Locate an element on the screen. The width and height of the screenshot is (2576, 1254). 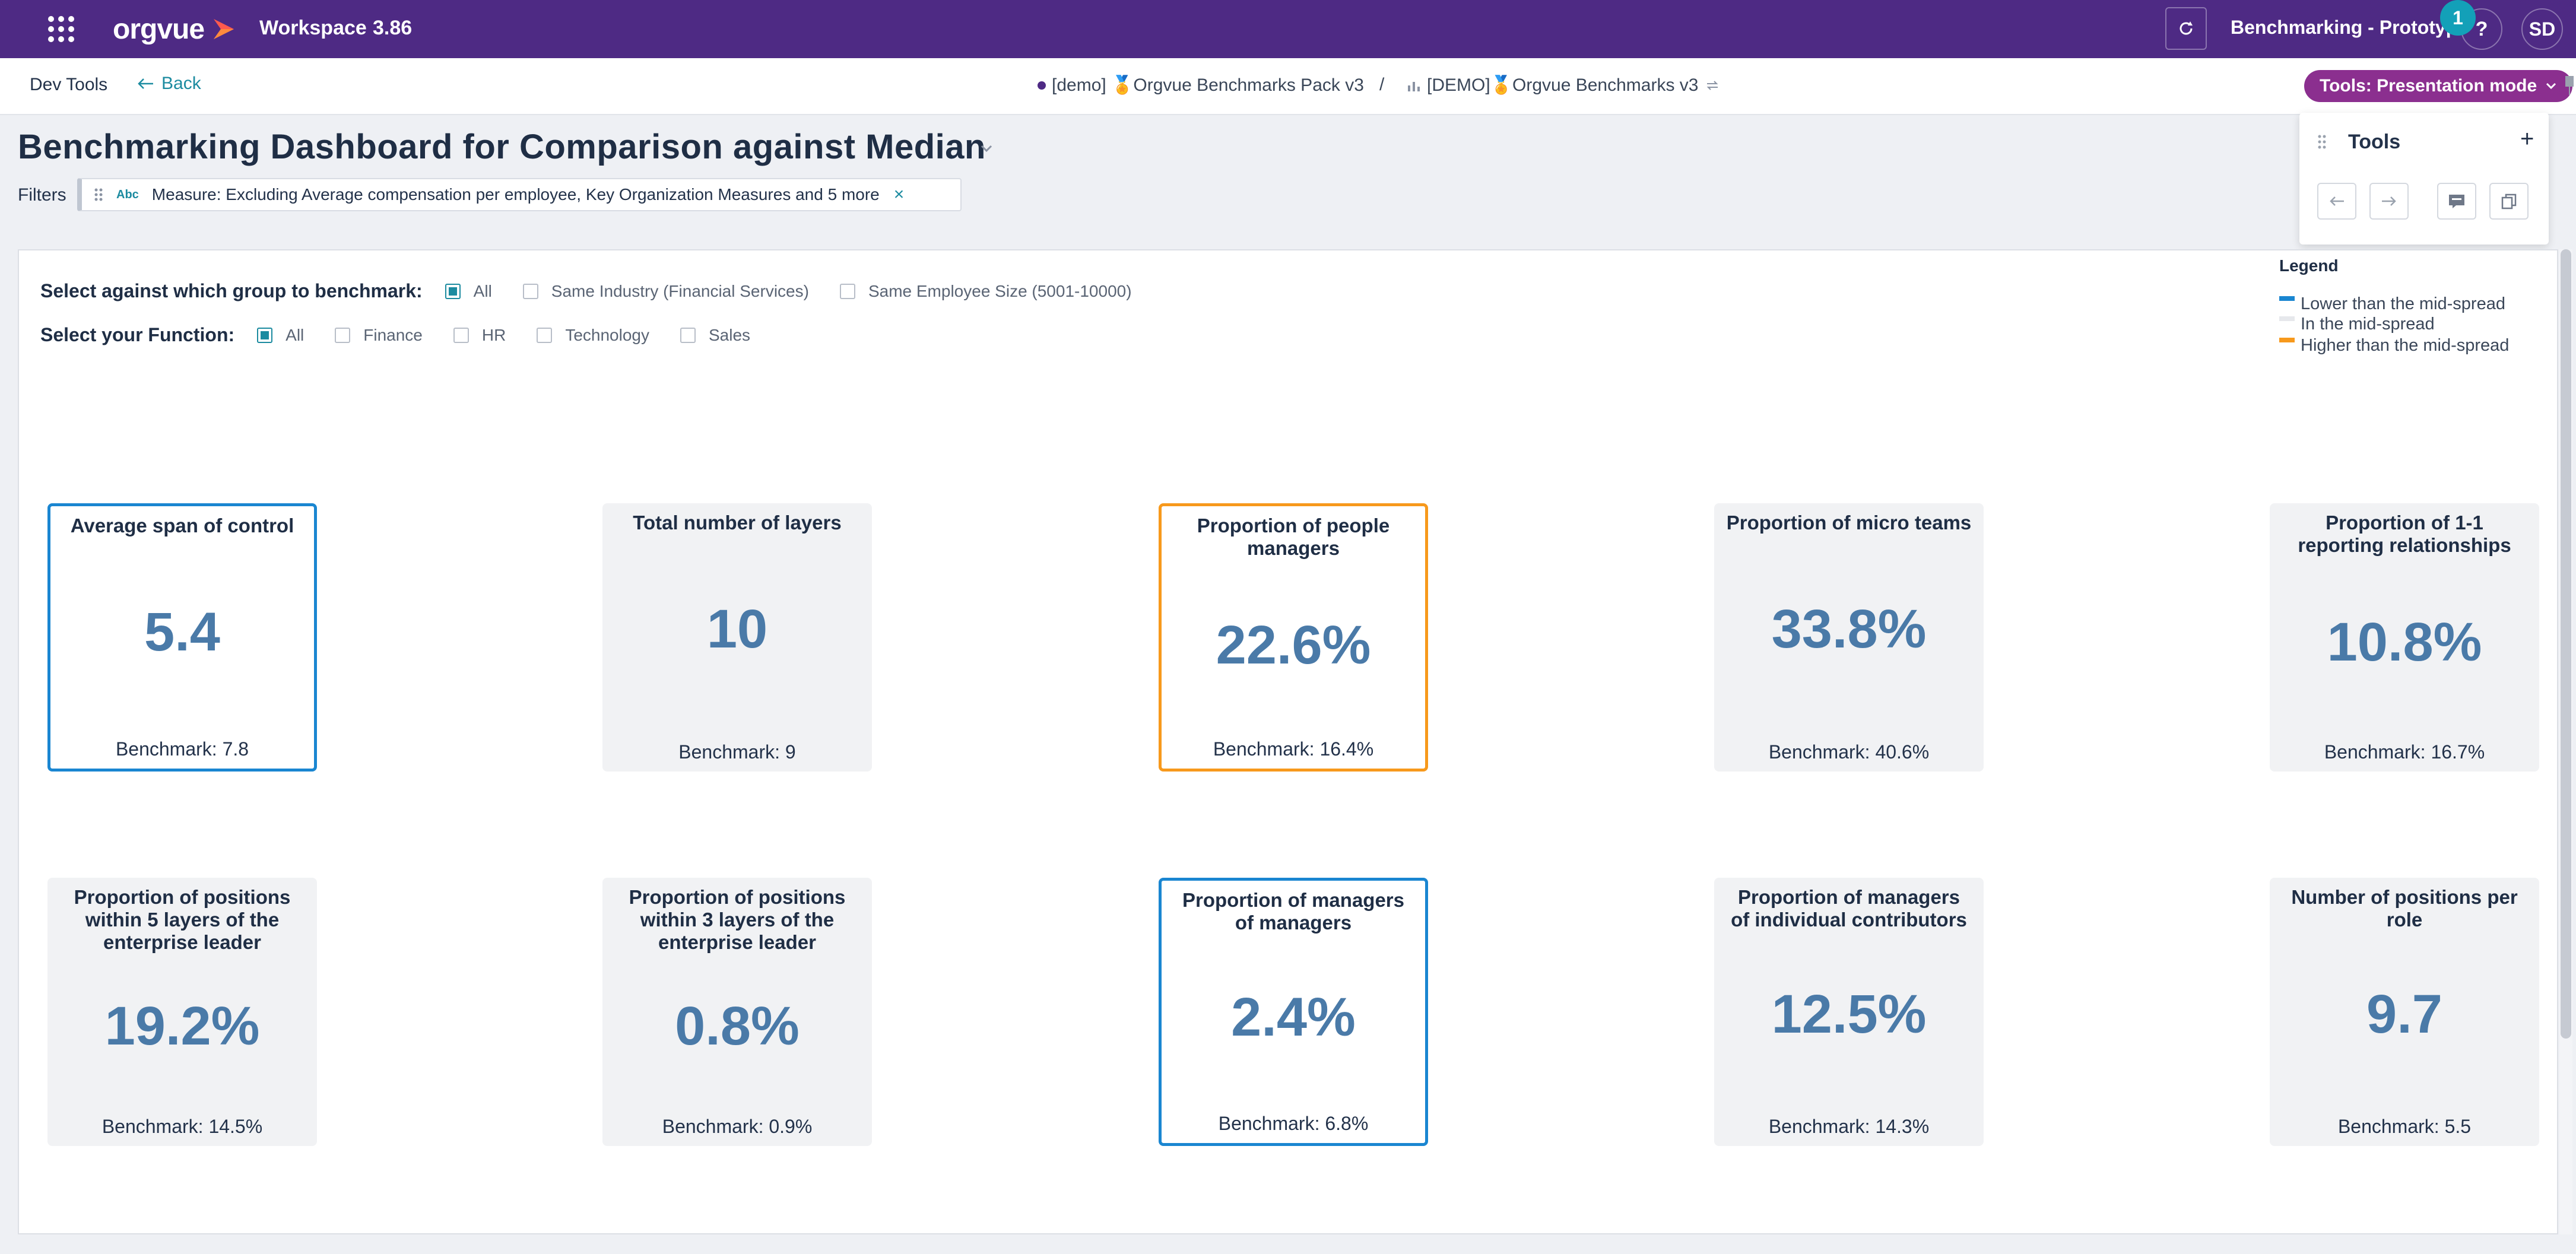
back-button: Back is located at coordinates (169, 84).